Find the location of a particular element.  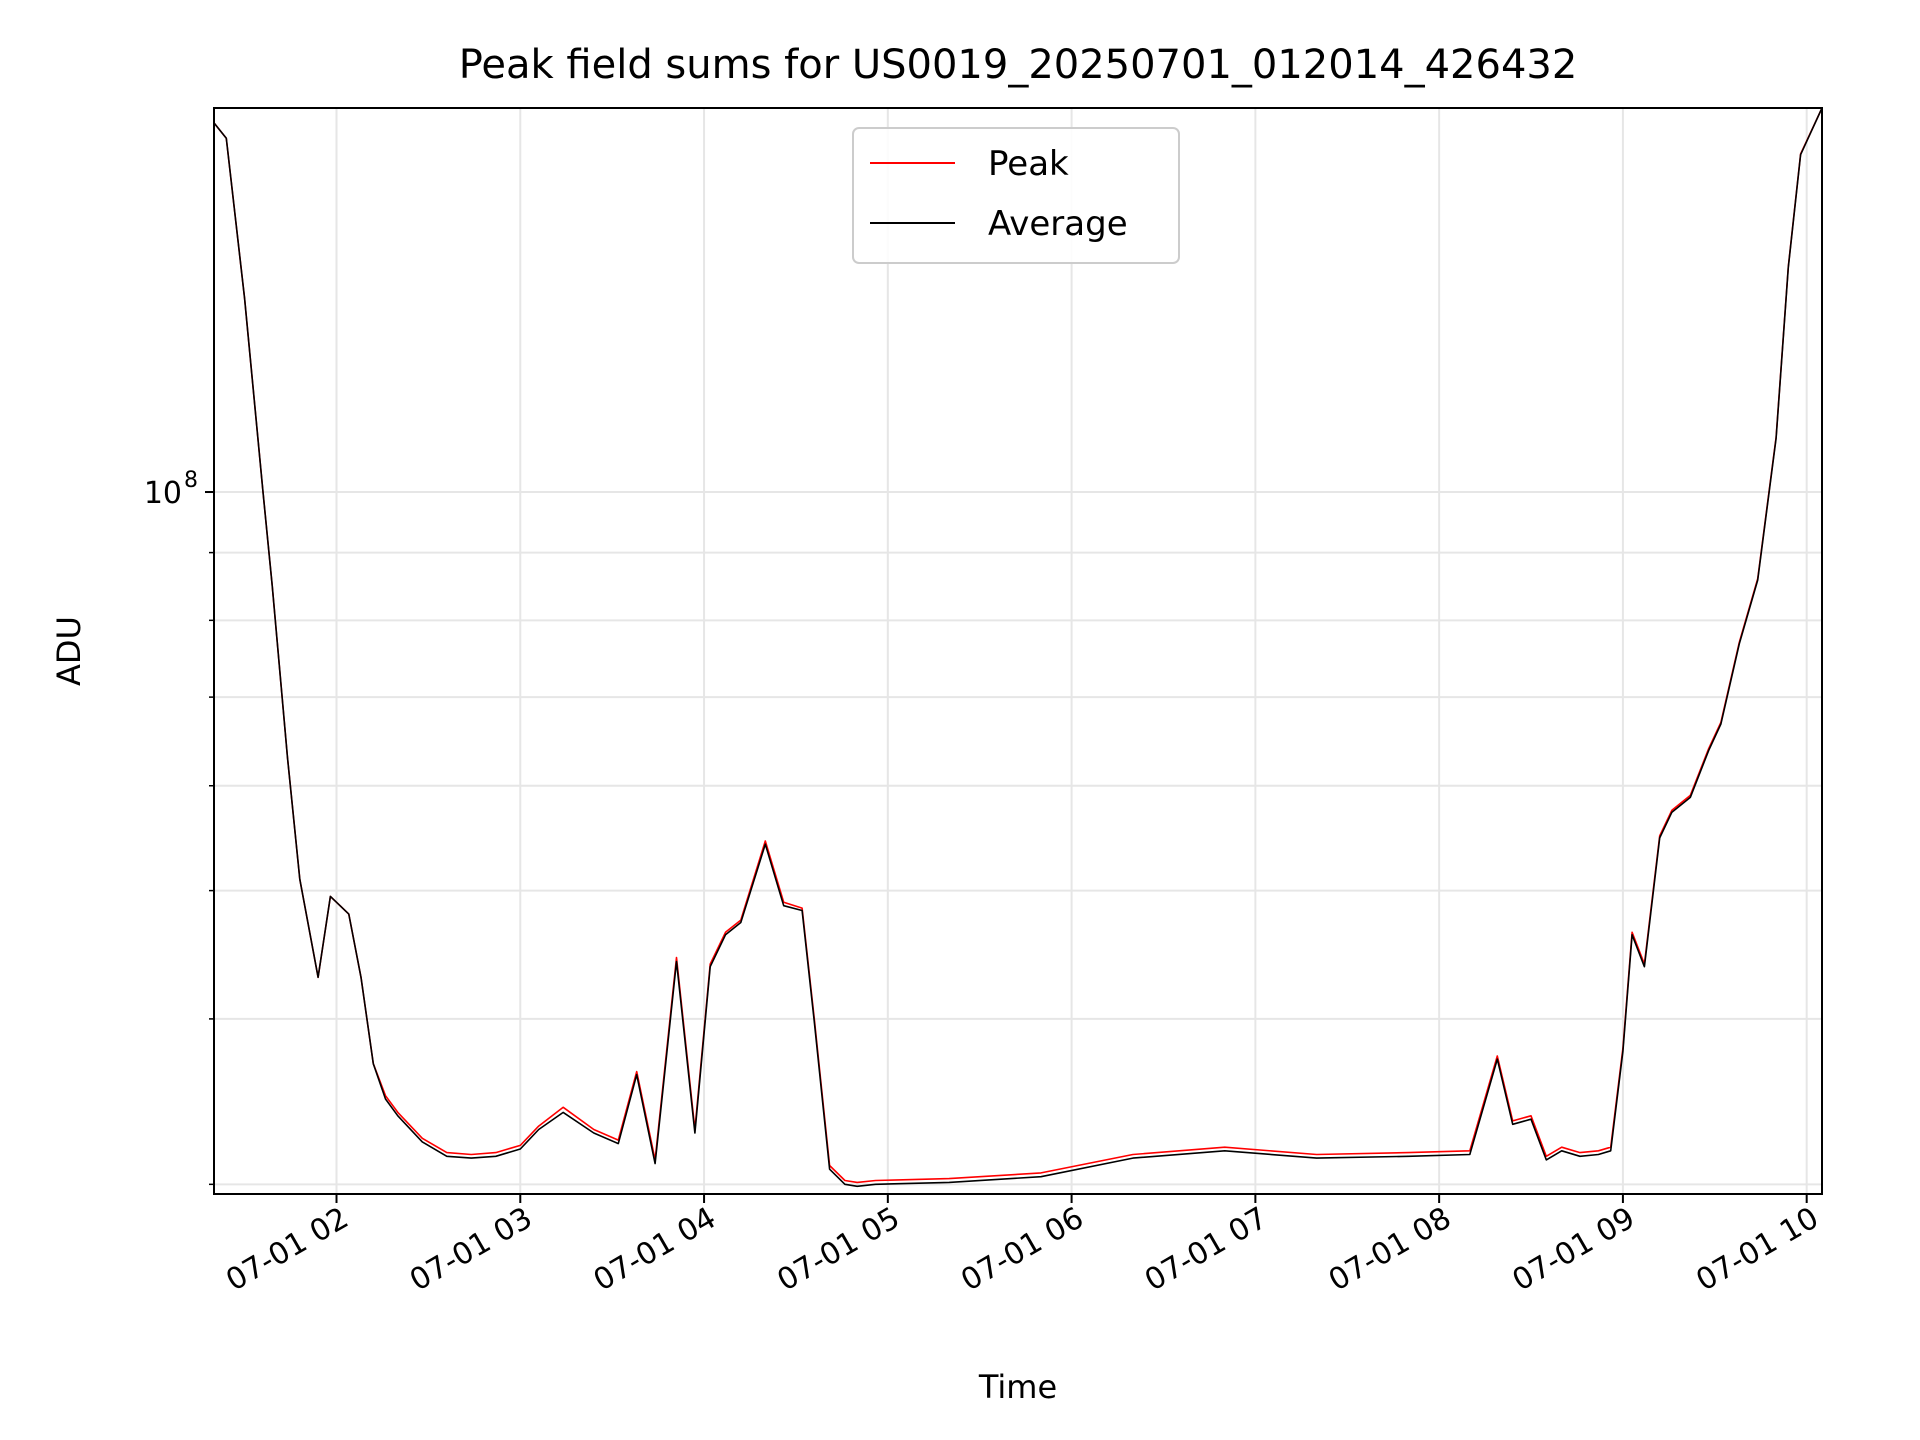

y-tick-label: 10 is located at coordinates (163, 493).